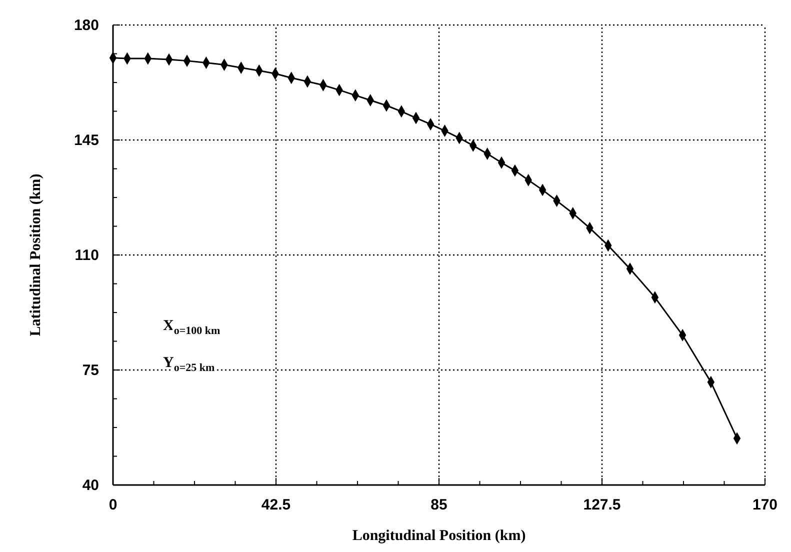 The height and width of the screenshot is (552, 791). Describe the element at coordinates (86, 25) in the screenshot. I see `y-tick-label: 180` at that location.